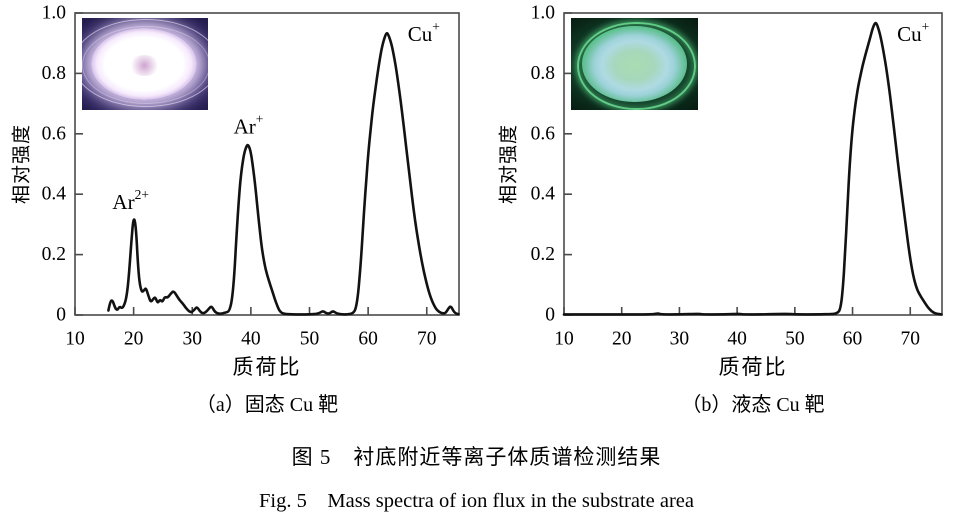  I want to click on plasma-ring-outer, so click(145, 63).